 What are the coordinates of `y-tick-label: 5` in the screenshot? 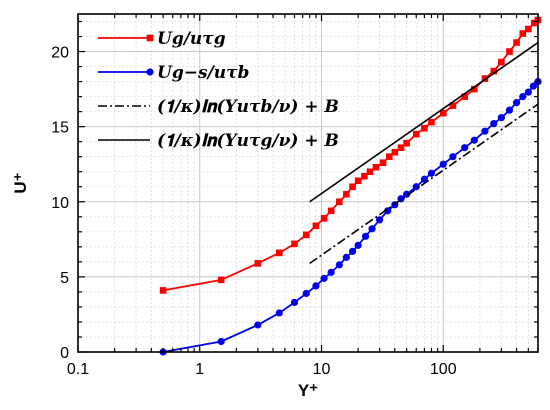 It's located at (64, 278).